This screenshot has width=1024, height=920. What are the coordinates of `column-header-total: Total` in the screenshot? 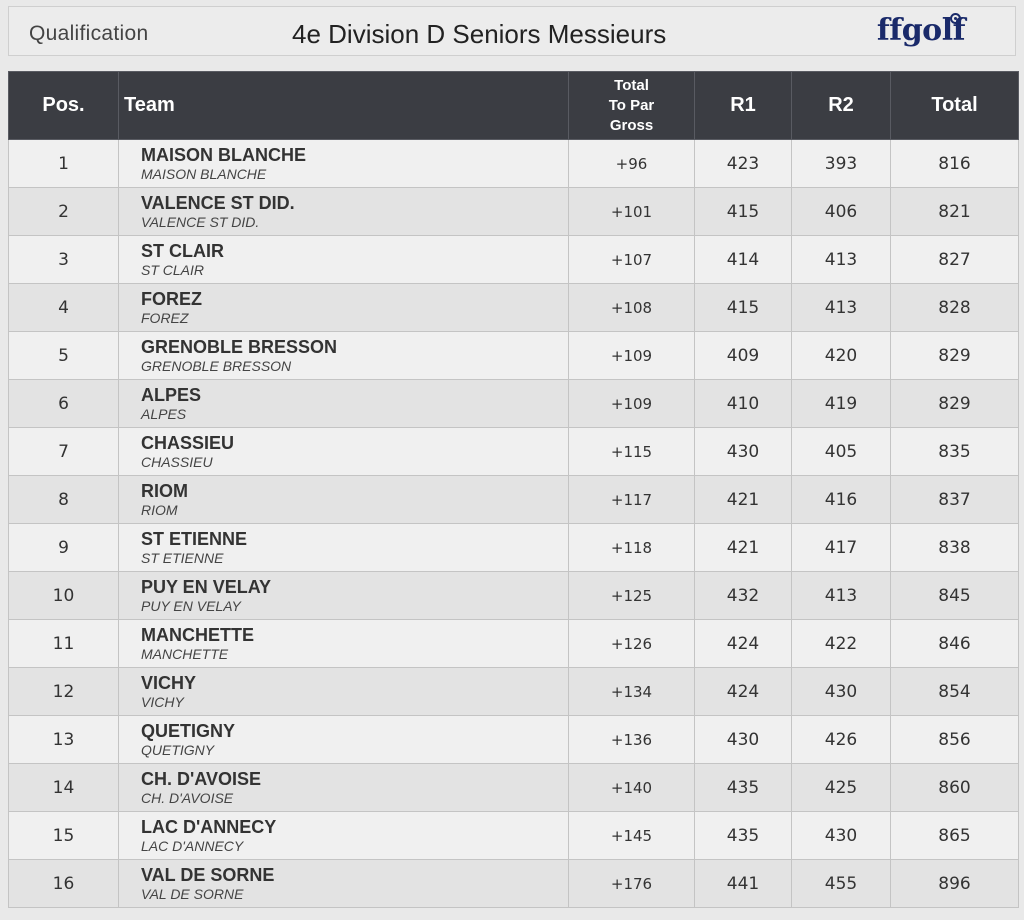 It's located at (954, 105).